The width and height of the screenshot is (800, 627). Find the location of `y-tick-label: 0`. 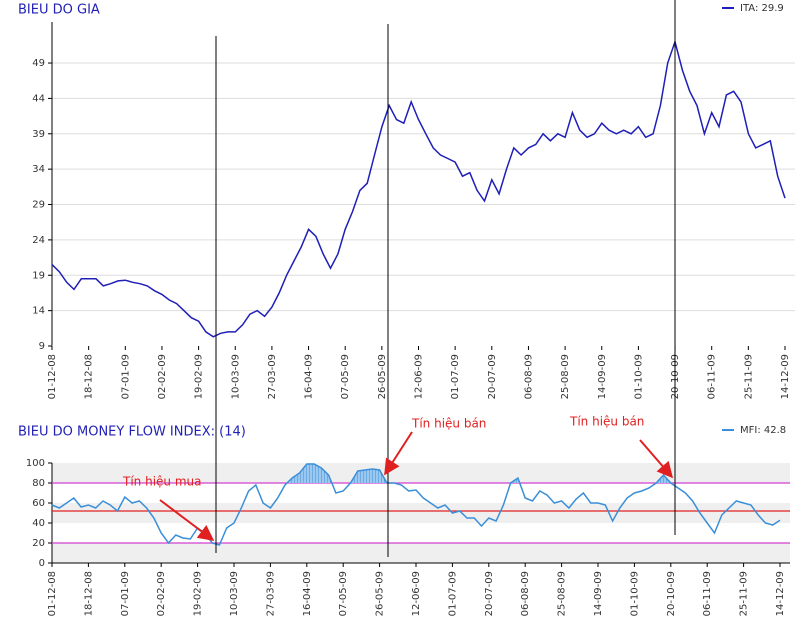

y-tick-label: 0 is located at coordinates (42, 563).